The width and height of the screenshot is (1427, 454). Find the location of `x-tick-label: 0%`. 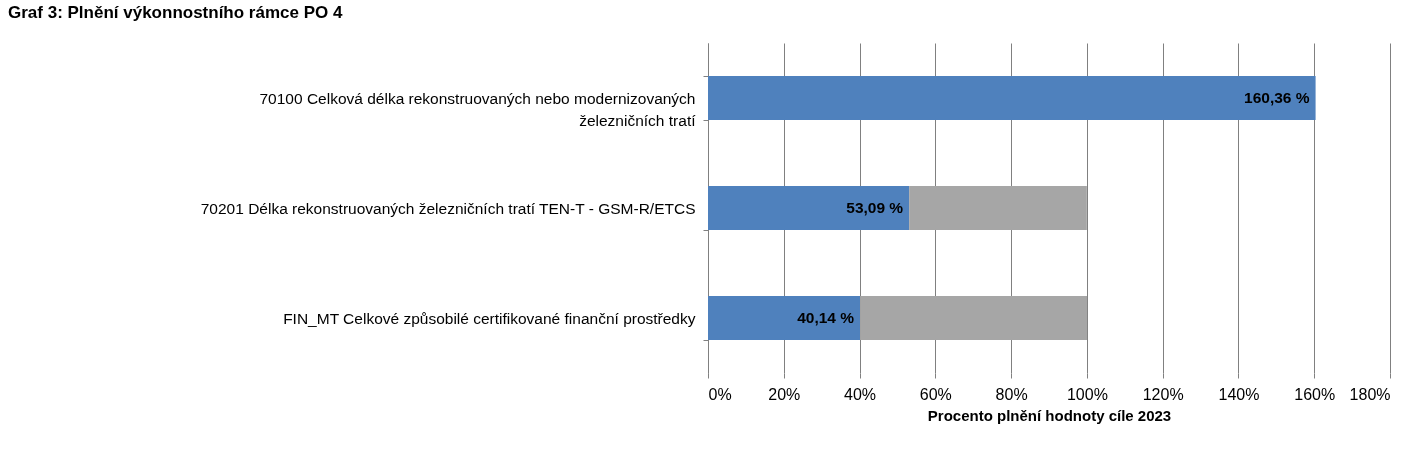

x-tick-label: 0% is located at coordinates (720, 394).